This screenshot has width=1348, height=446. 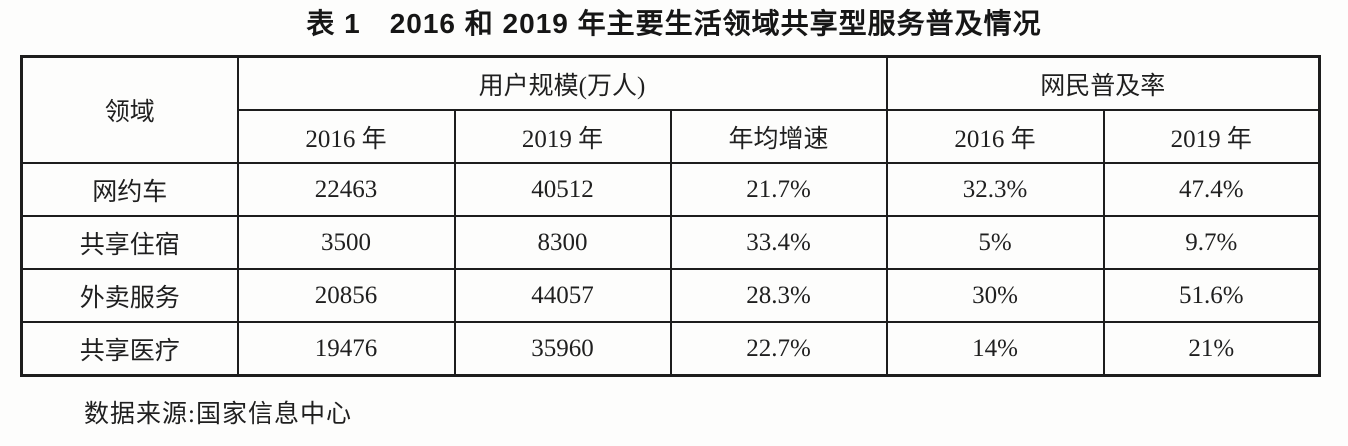 I want to click on table-row-ride-hailing: 网约车 22463 40512 21.7% 32.3% 47.4%, so click(x=670, y=189).